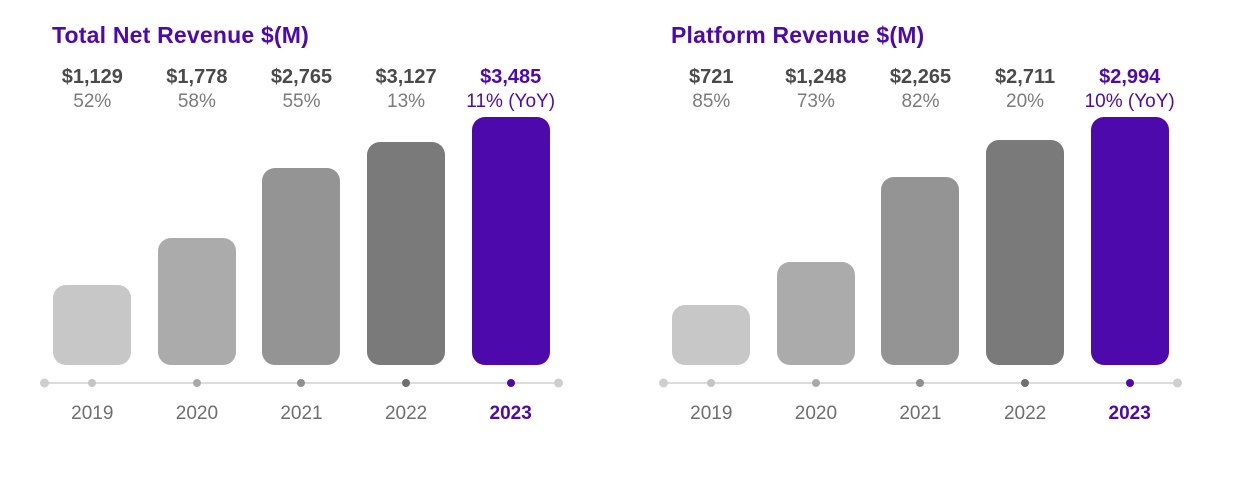  Describe the element at coordinates (711, 101) in the screenshot. I see `growth-label: 85%` at that location.